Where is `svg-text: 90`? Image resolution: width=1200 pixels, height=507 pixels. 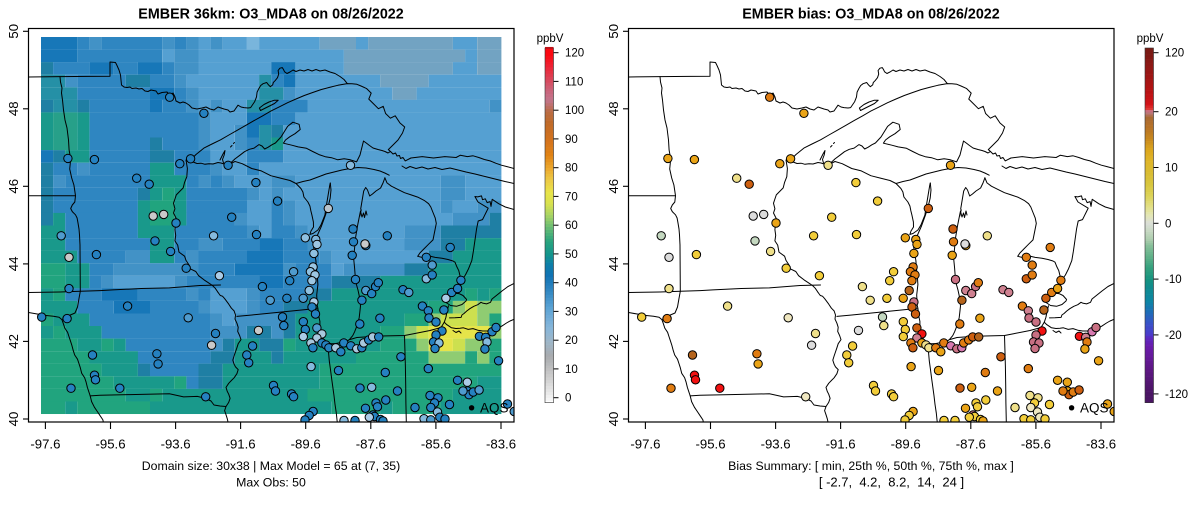
svg-text: 90 is located at coordinates (571, 140).